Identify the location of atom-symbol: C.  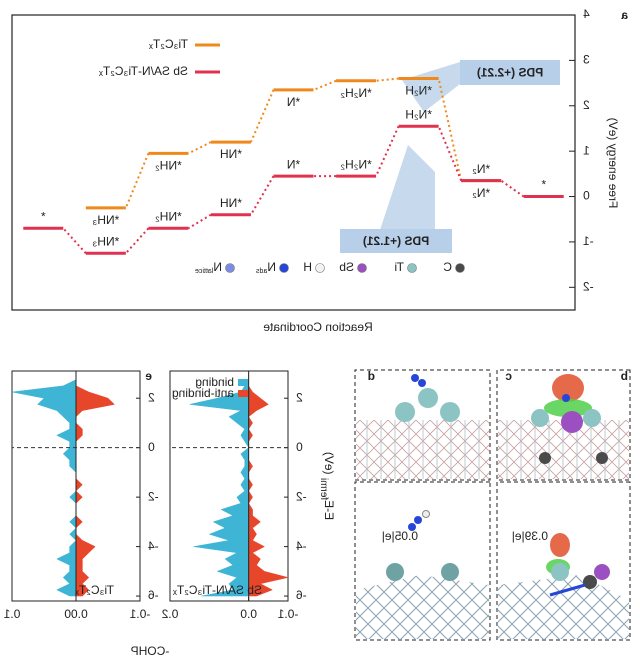
(447, 267).